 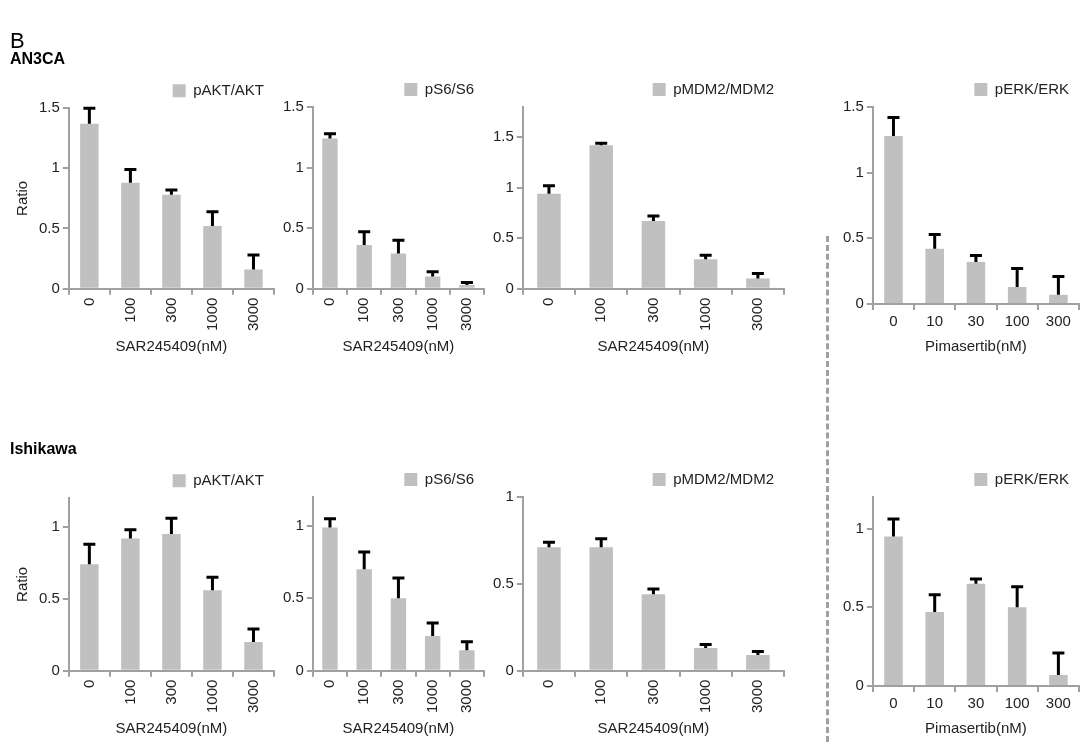 What do you see at coordinates (935, 703) in the screenshot?
I see `x-tick-label: 10` at bounding box center [935, 703].